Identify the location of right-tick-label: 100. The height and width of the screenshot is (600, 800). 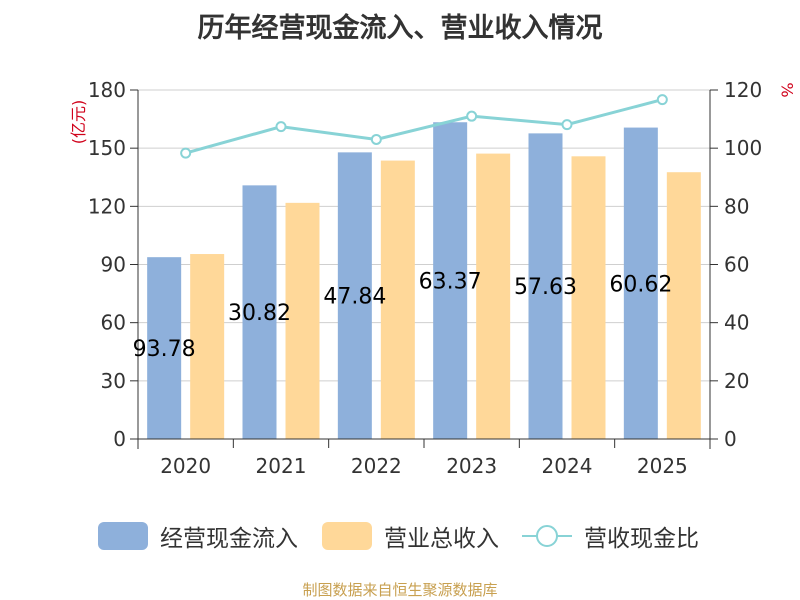
(743, 148).